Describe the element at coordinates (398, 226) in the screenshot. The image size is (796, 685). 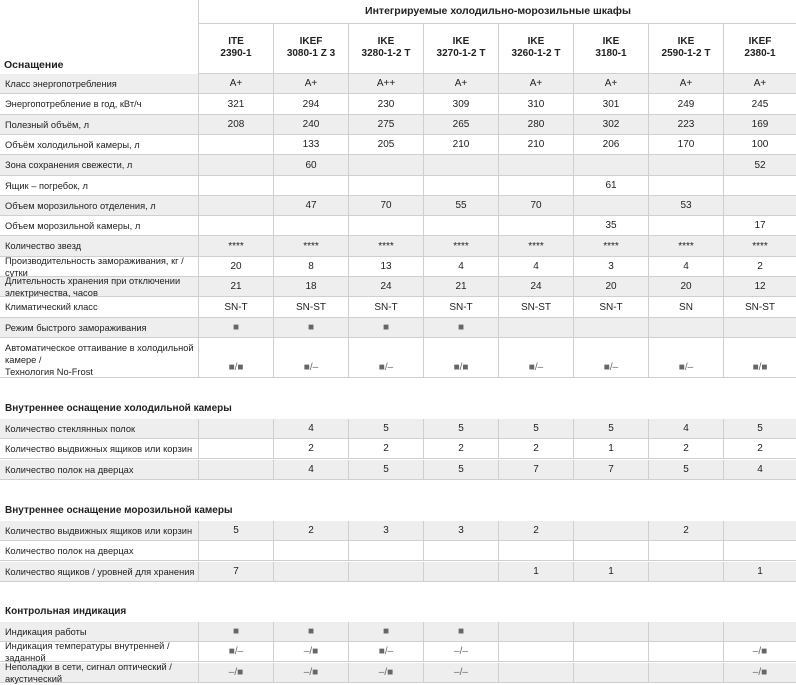
I see `table-row: Объем морозильной камеры, л 35 17` at that location.